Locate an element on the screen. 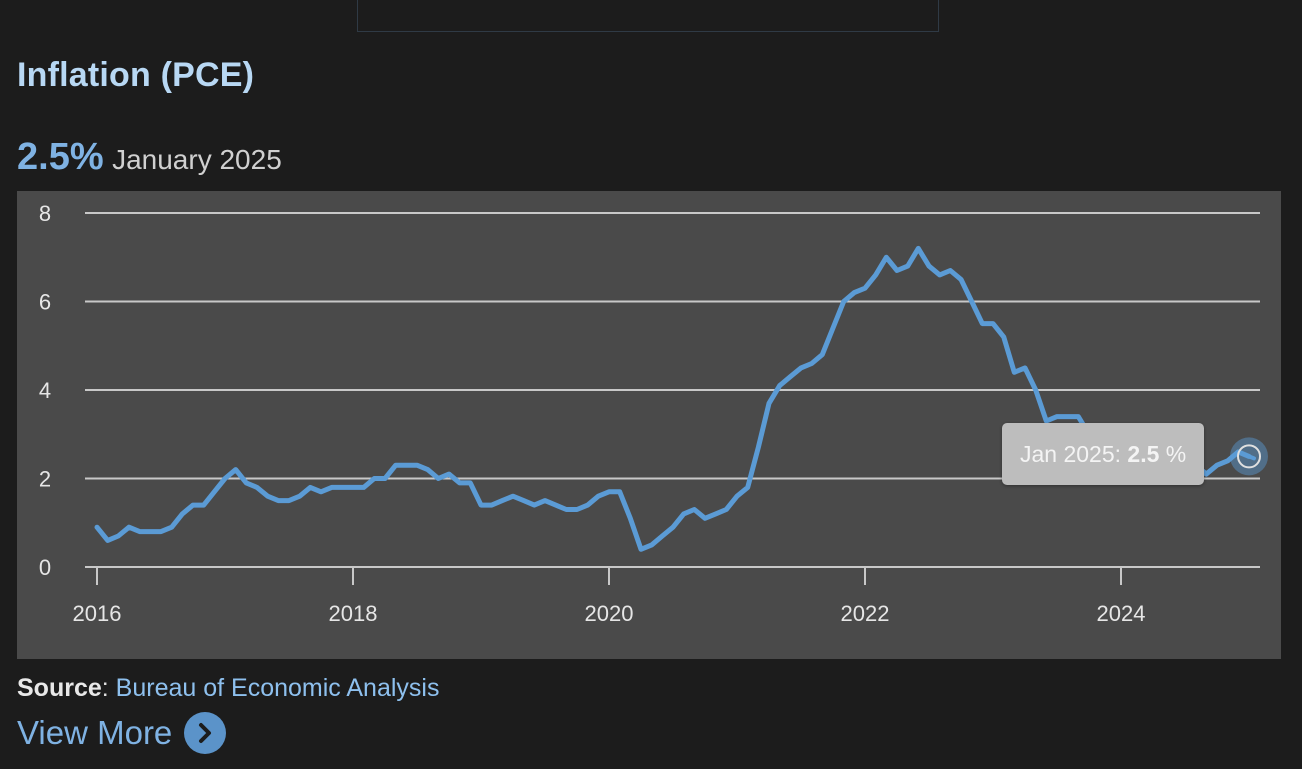 The image size is (1302, 769). y-tick-label: 0 is located at coordinates (45, 567).